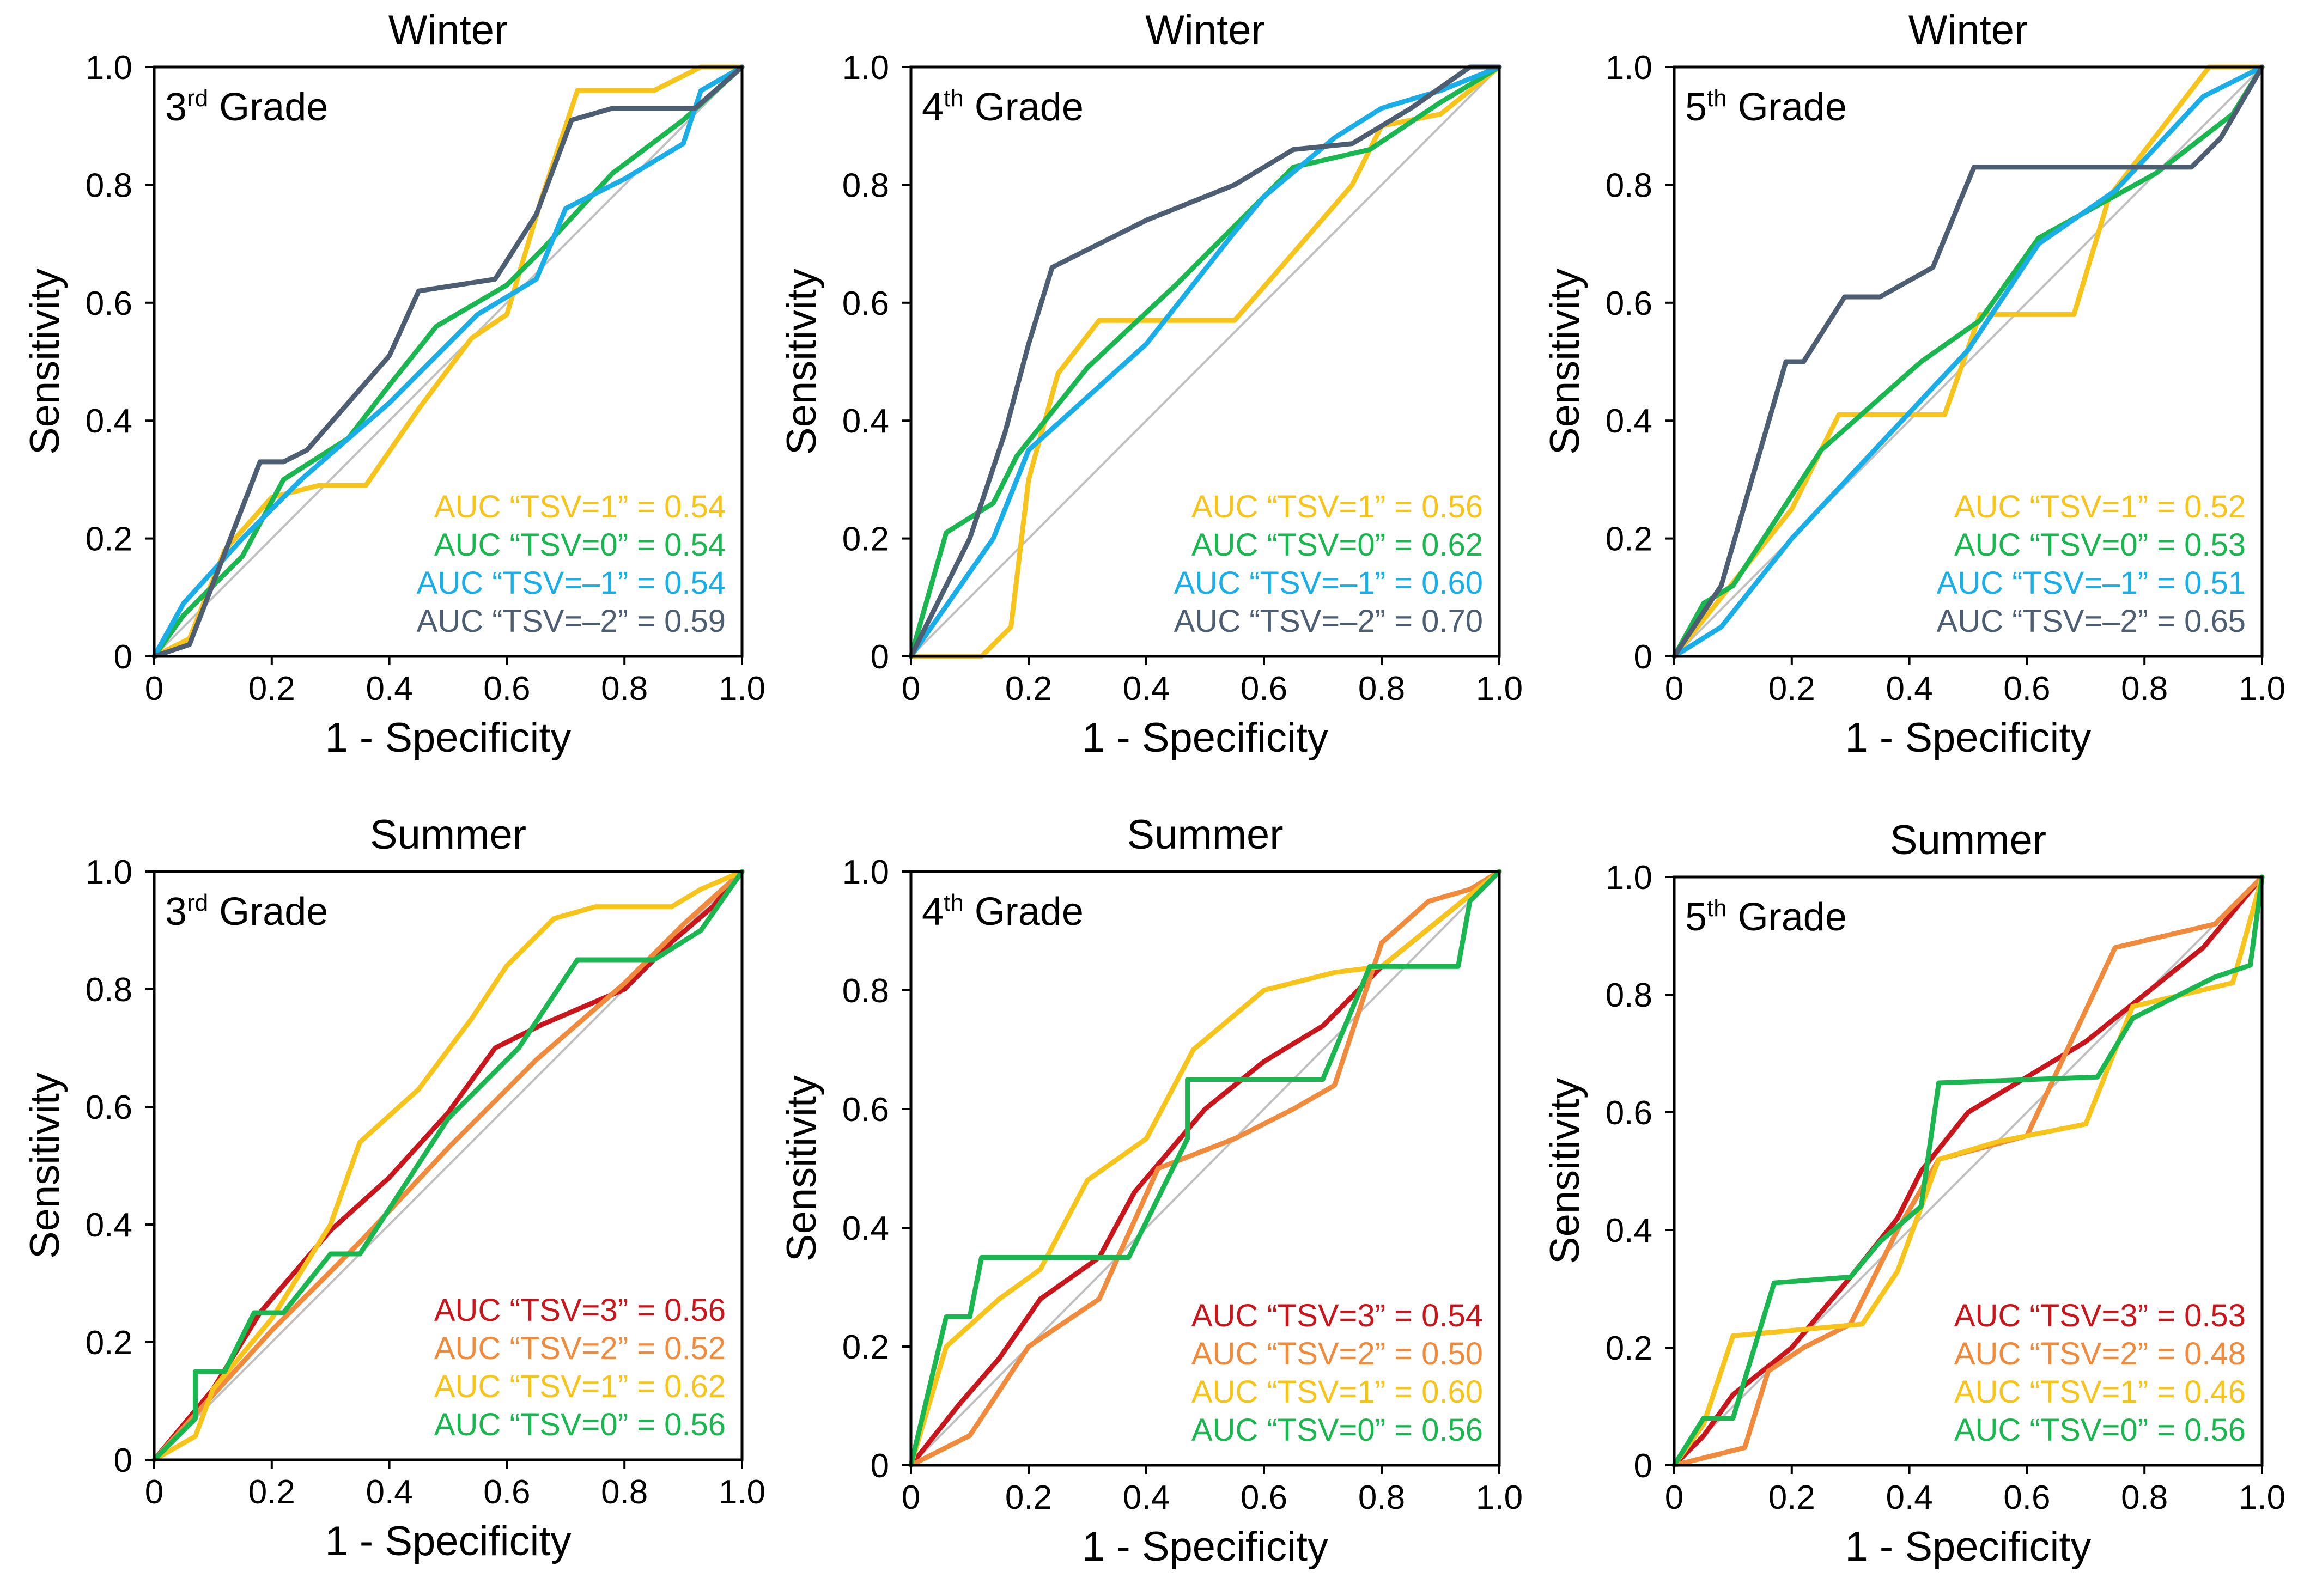 This screenshot has height=1596, width=2298. What do you see at coordinates (933, 912) in the screenshot?
I see `grade-number: 4` at bounding box center [933, 912].